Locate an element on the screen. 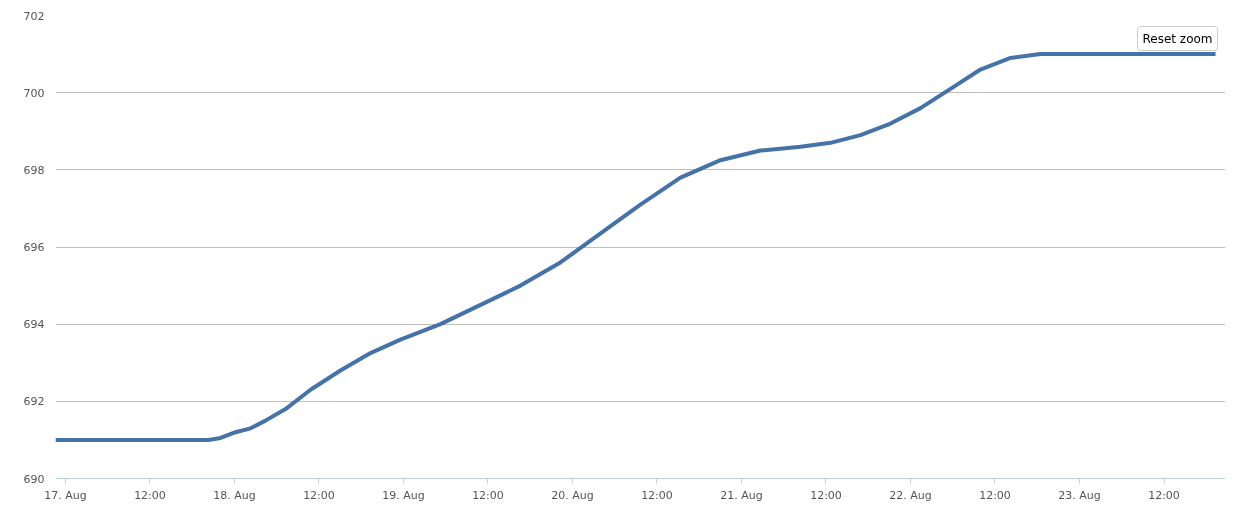 This screenshot has width=1245, height=520. x-tick-label: 23. Aug is located at coordinates (1079, 495).